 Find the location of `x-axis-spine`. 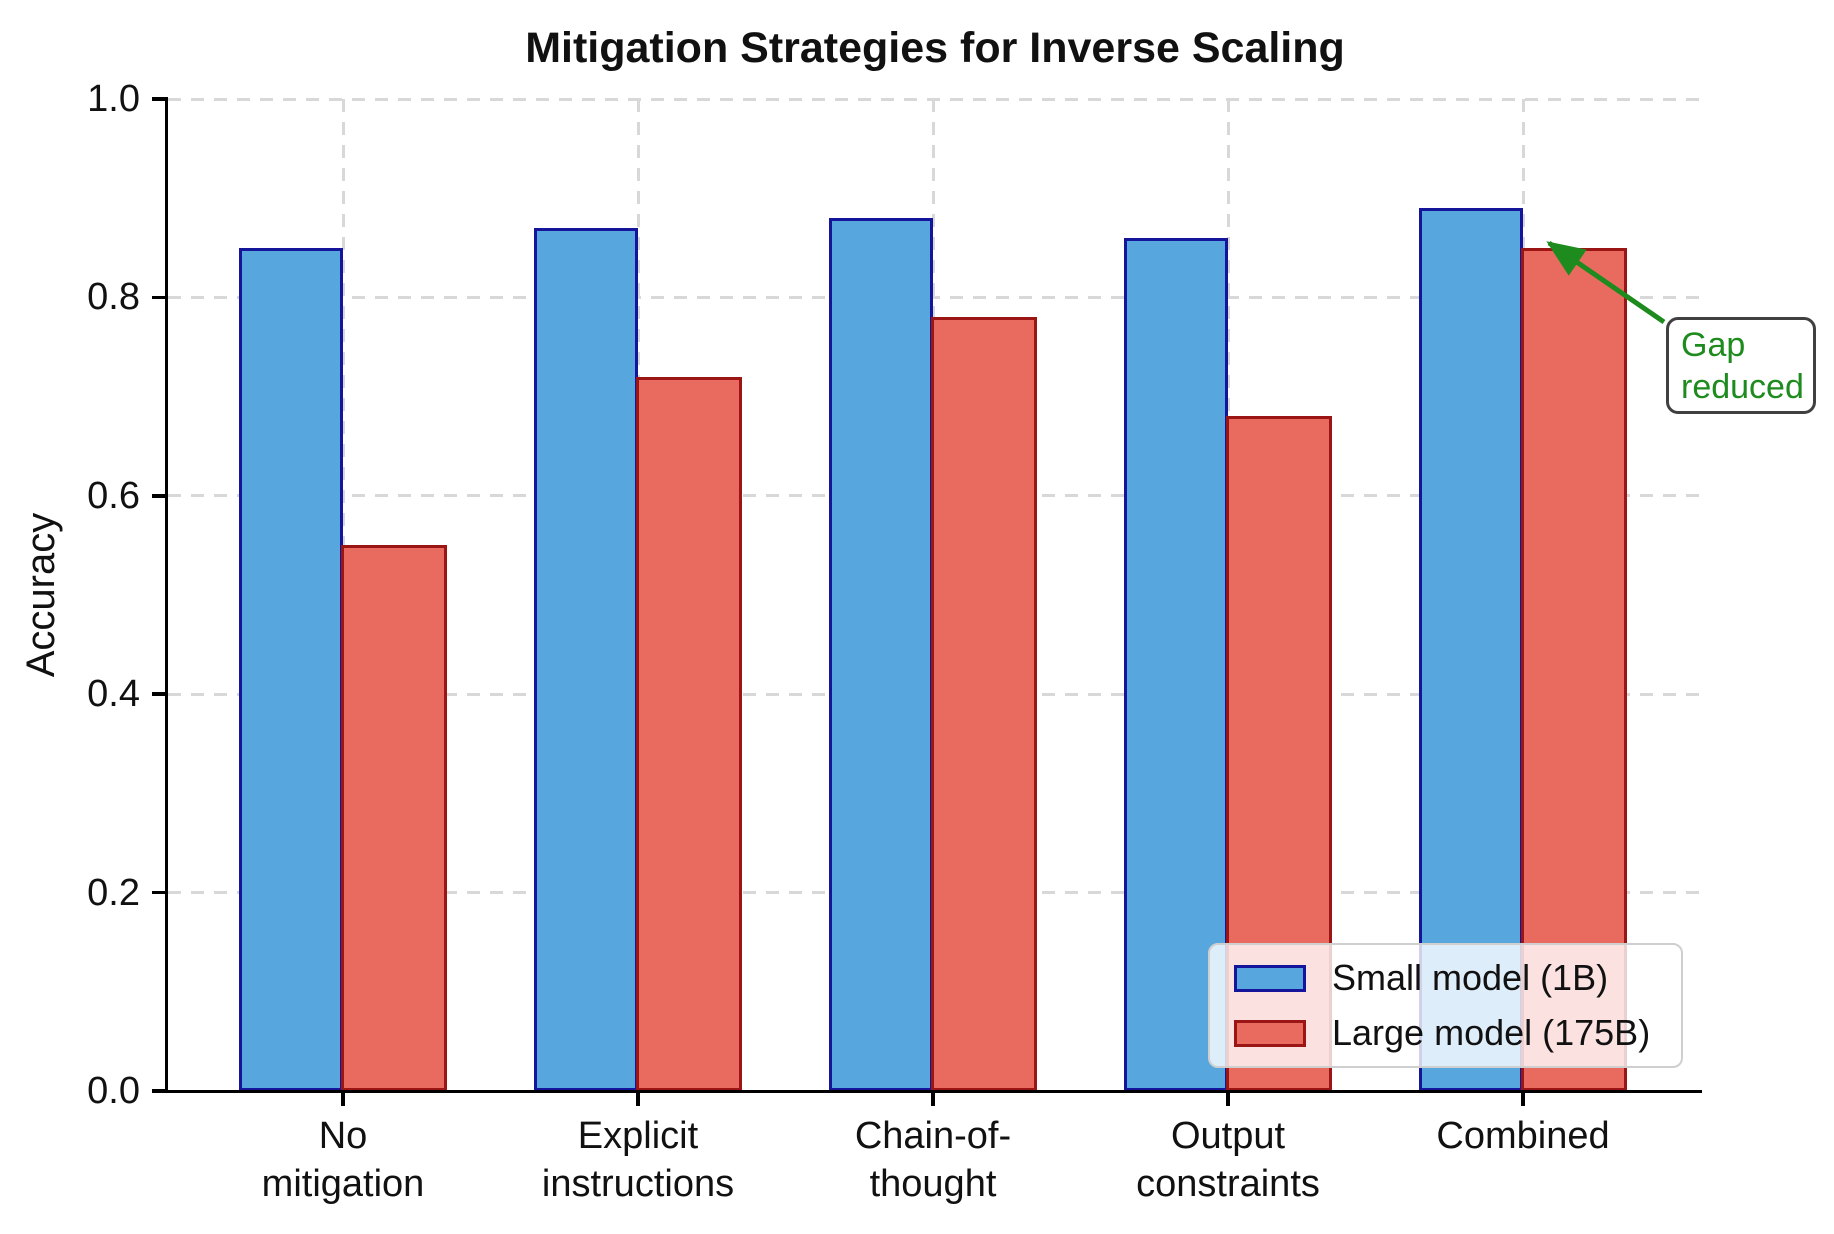

x-axis-spine is located at coordinates (933, 1091).